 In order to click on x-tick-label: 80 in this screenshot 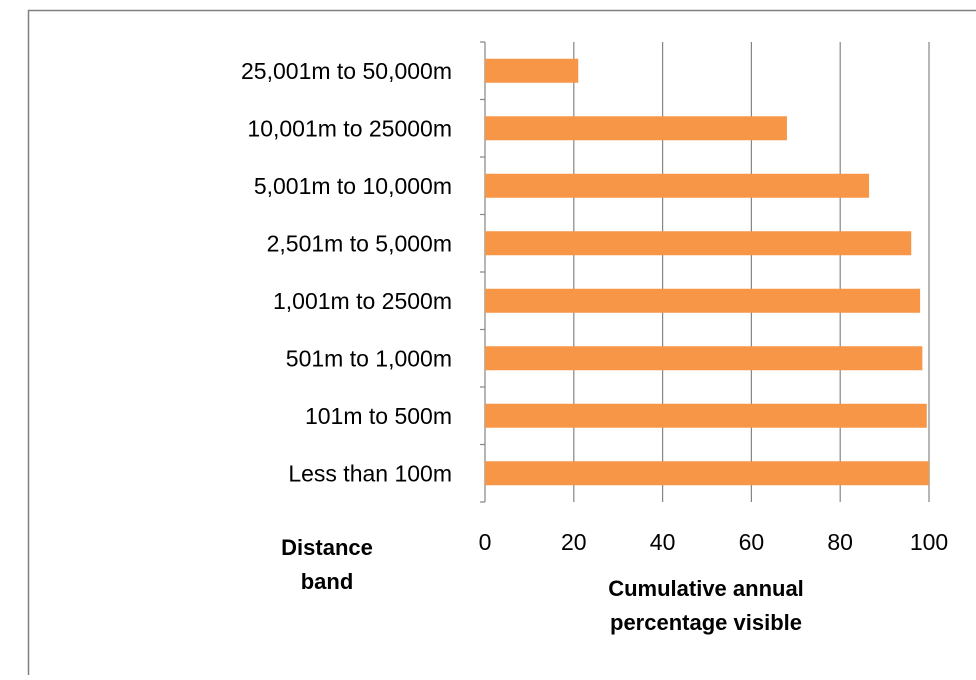, I will do `click(840, 542)`.